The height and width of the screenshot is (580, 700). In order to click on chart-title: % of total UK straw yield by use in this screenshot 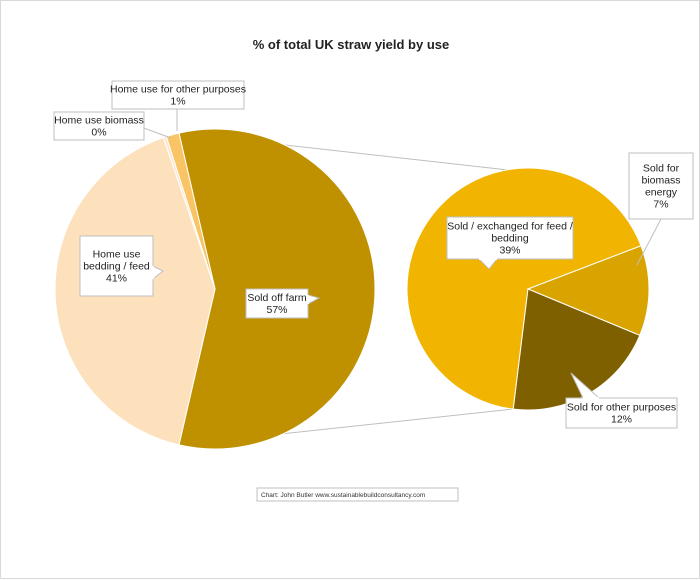, I will do `click(351, 44)`.